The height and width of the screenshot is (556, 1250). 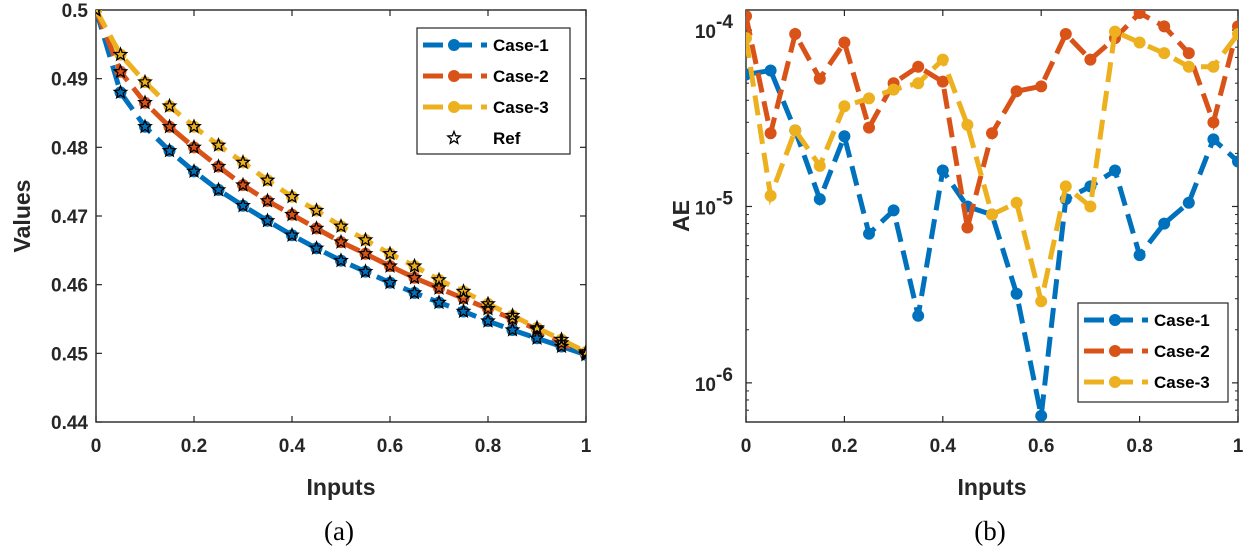 What do you see at coordinates (69, 354) in the screenshot?
I see `y-tick-label: 0.45` at bounding box center [69, 354].